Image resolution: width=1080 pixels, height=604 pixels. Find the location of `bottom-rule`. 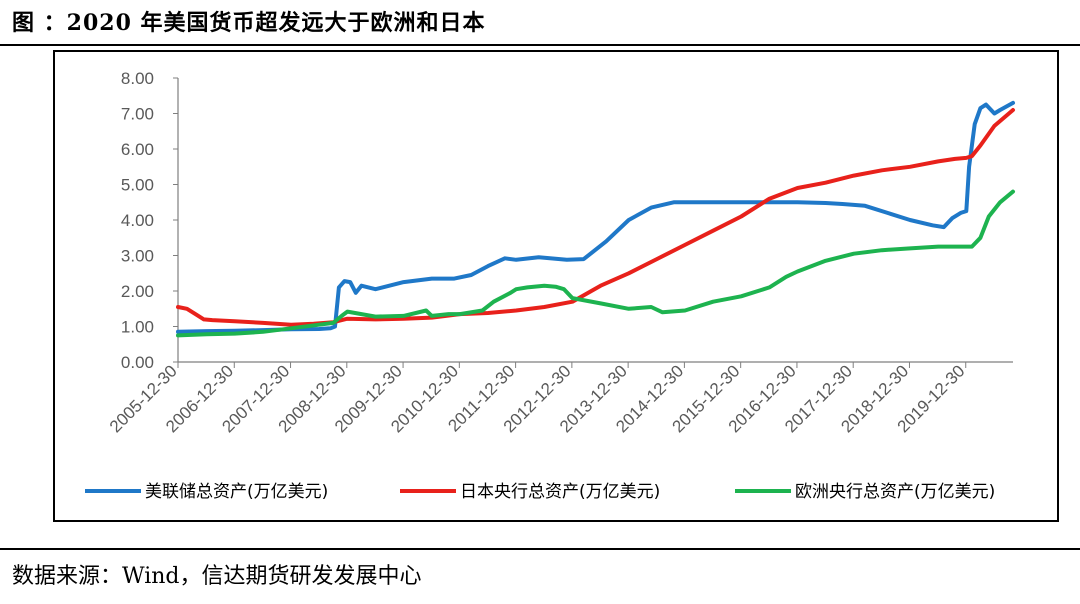

bottom-rule is located at coordinates (540, 549).